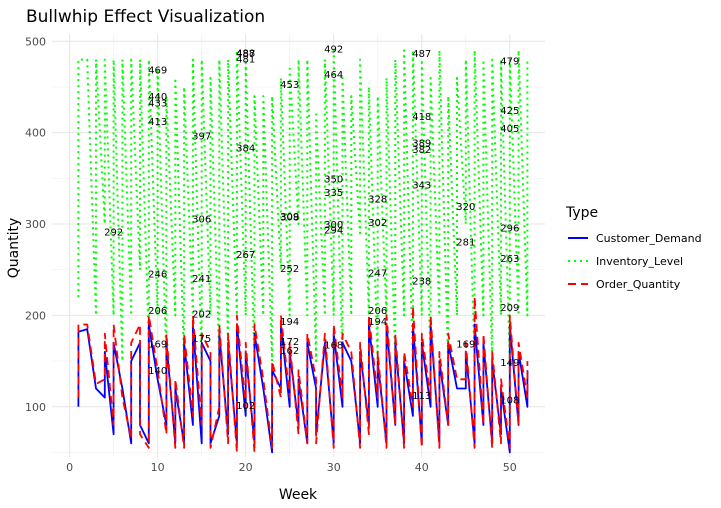  I want to click on data-label: 281, so click(465, 242).